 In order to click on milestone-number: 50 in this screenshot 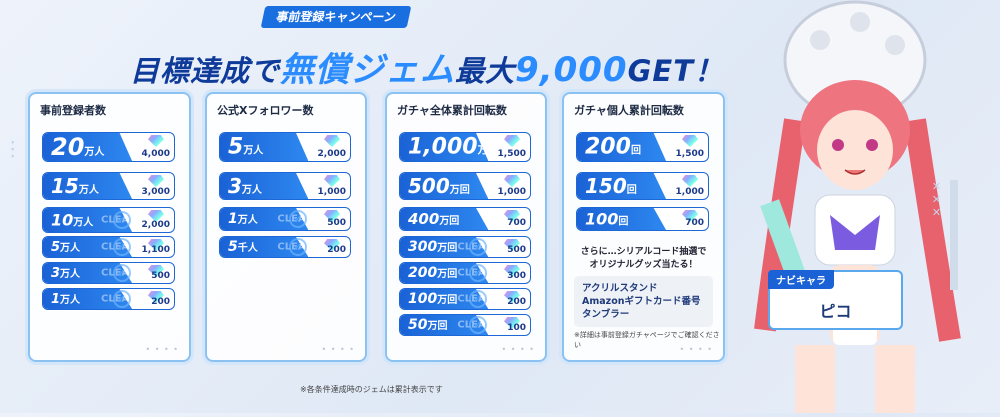, I will do `click(418, 325)`.